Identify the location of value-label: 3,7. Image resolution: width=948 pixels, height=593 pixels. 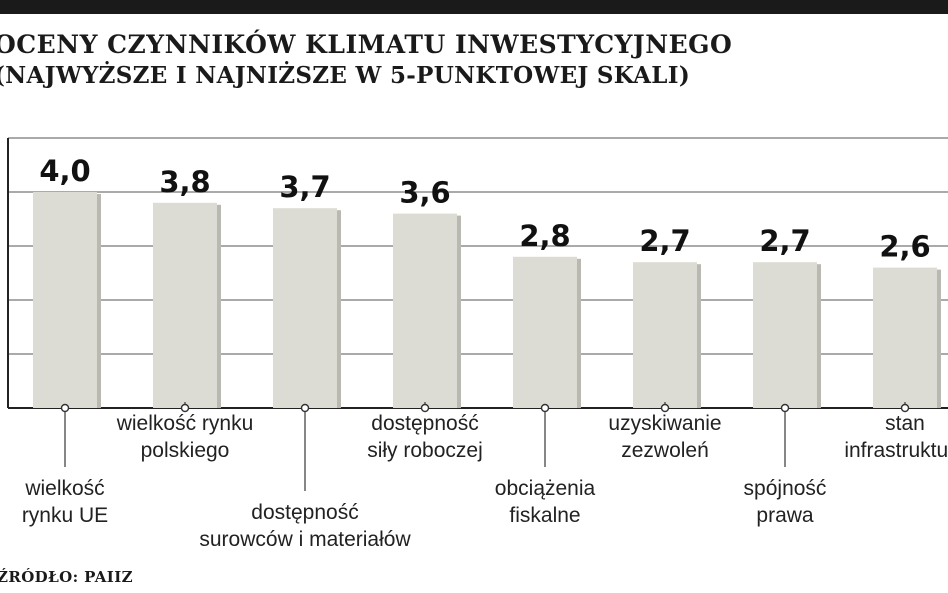
(304, 187).